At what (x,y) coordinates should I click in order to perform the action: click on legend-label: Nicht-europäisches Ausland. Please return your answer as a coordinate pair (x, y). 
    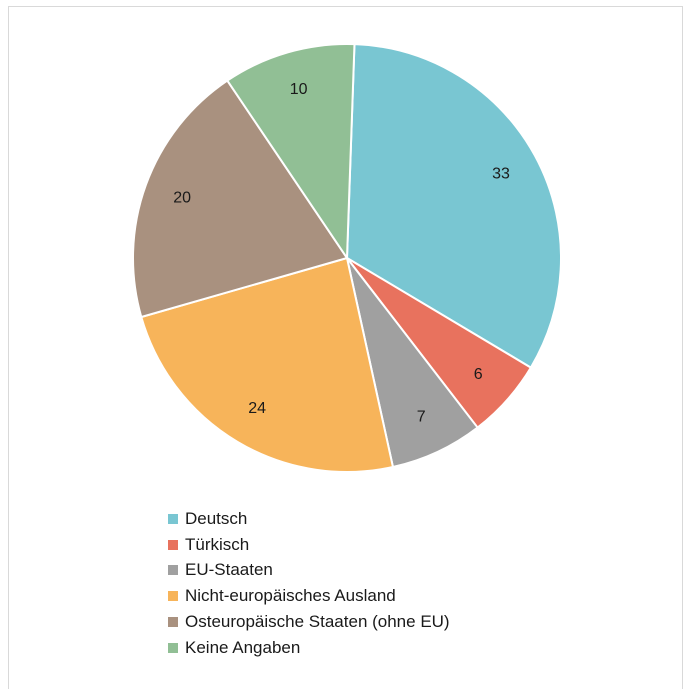
    Looking at the image, I should click on (290, 596).